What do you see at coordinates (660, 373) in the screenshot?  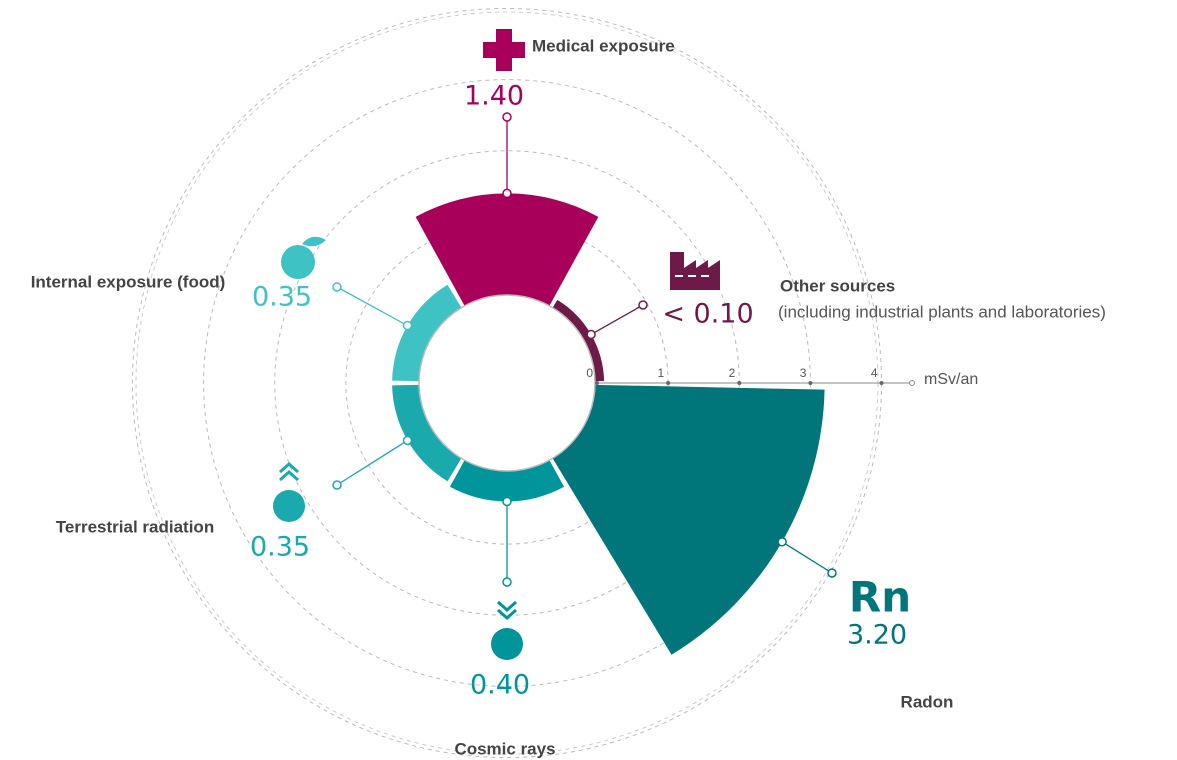 I see `axis-tick-label: 1` at bounding box center [660, 373].